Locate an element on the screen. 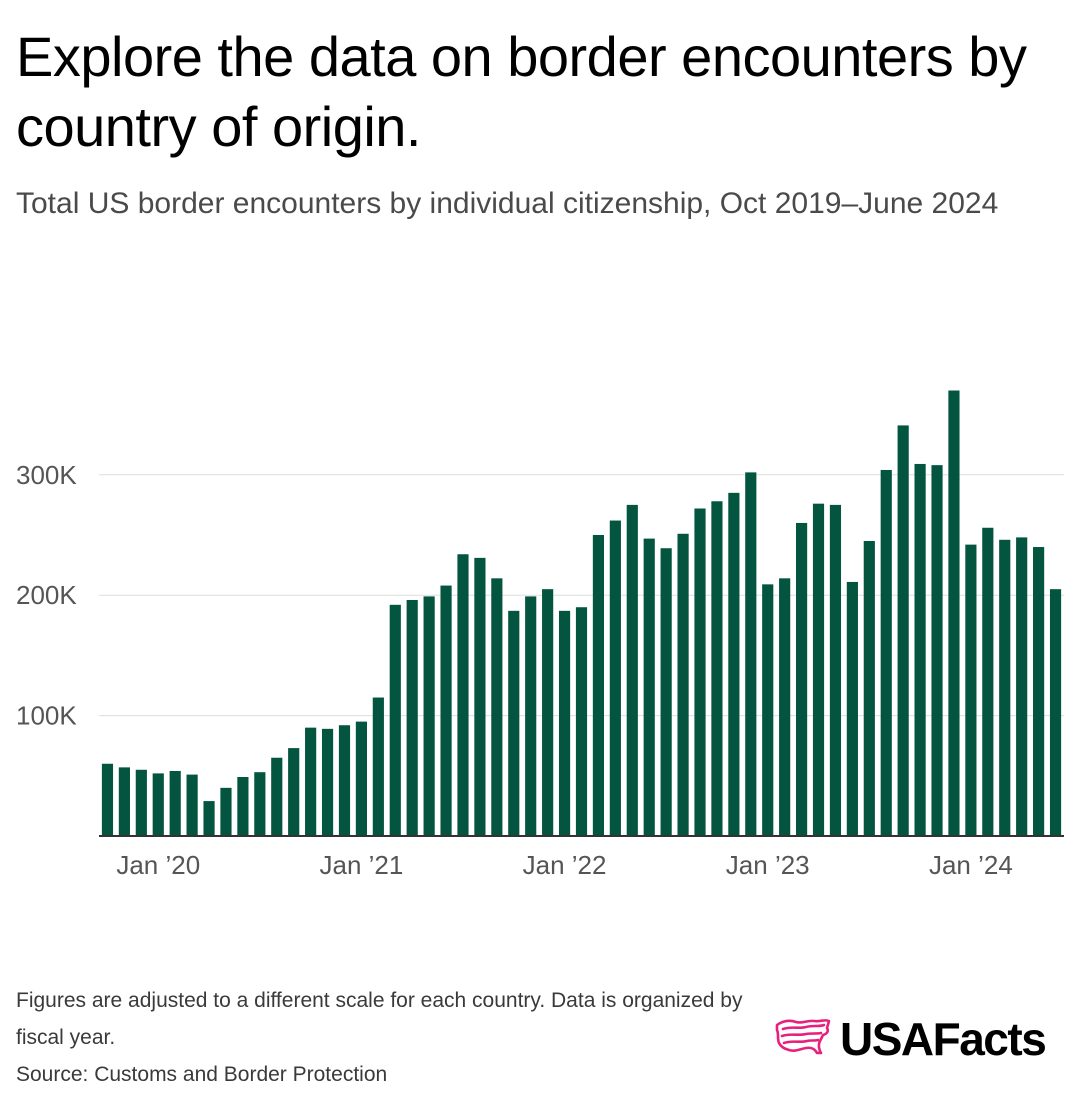  bar: Feb 2023 is located at coordinates (785, 707).